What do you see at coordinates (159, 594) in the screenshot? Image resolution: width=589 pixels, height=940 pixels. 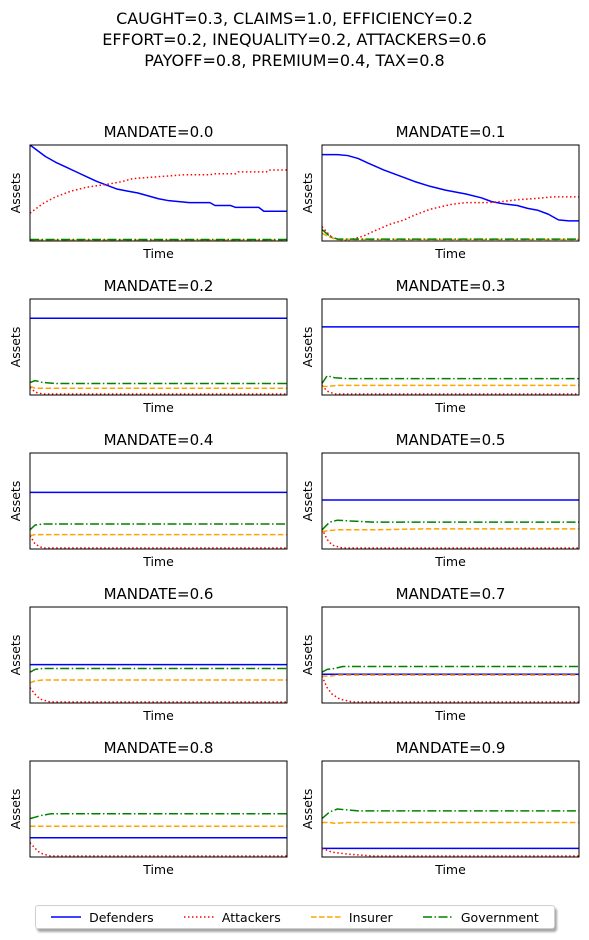 I see `subplot-title: MANDATE=0.6` at bounding box center [159, 594].